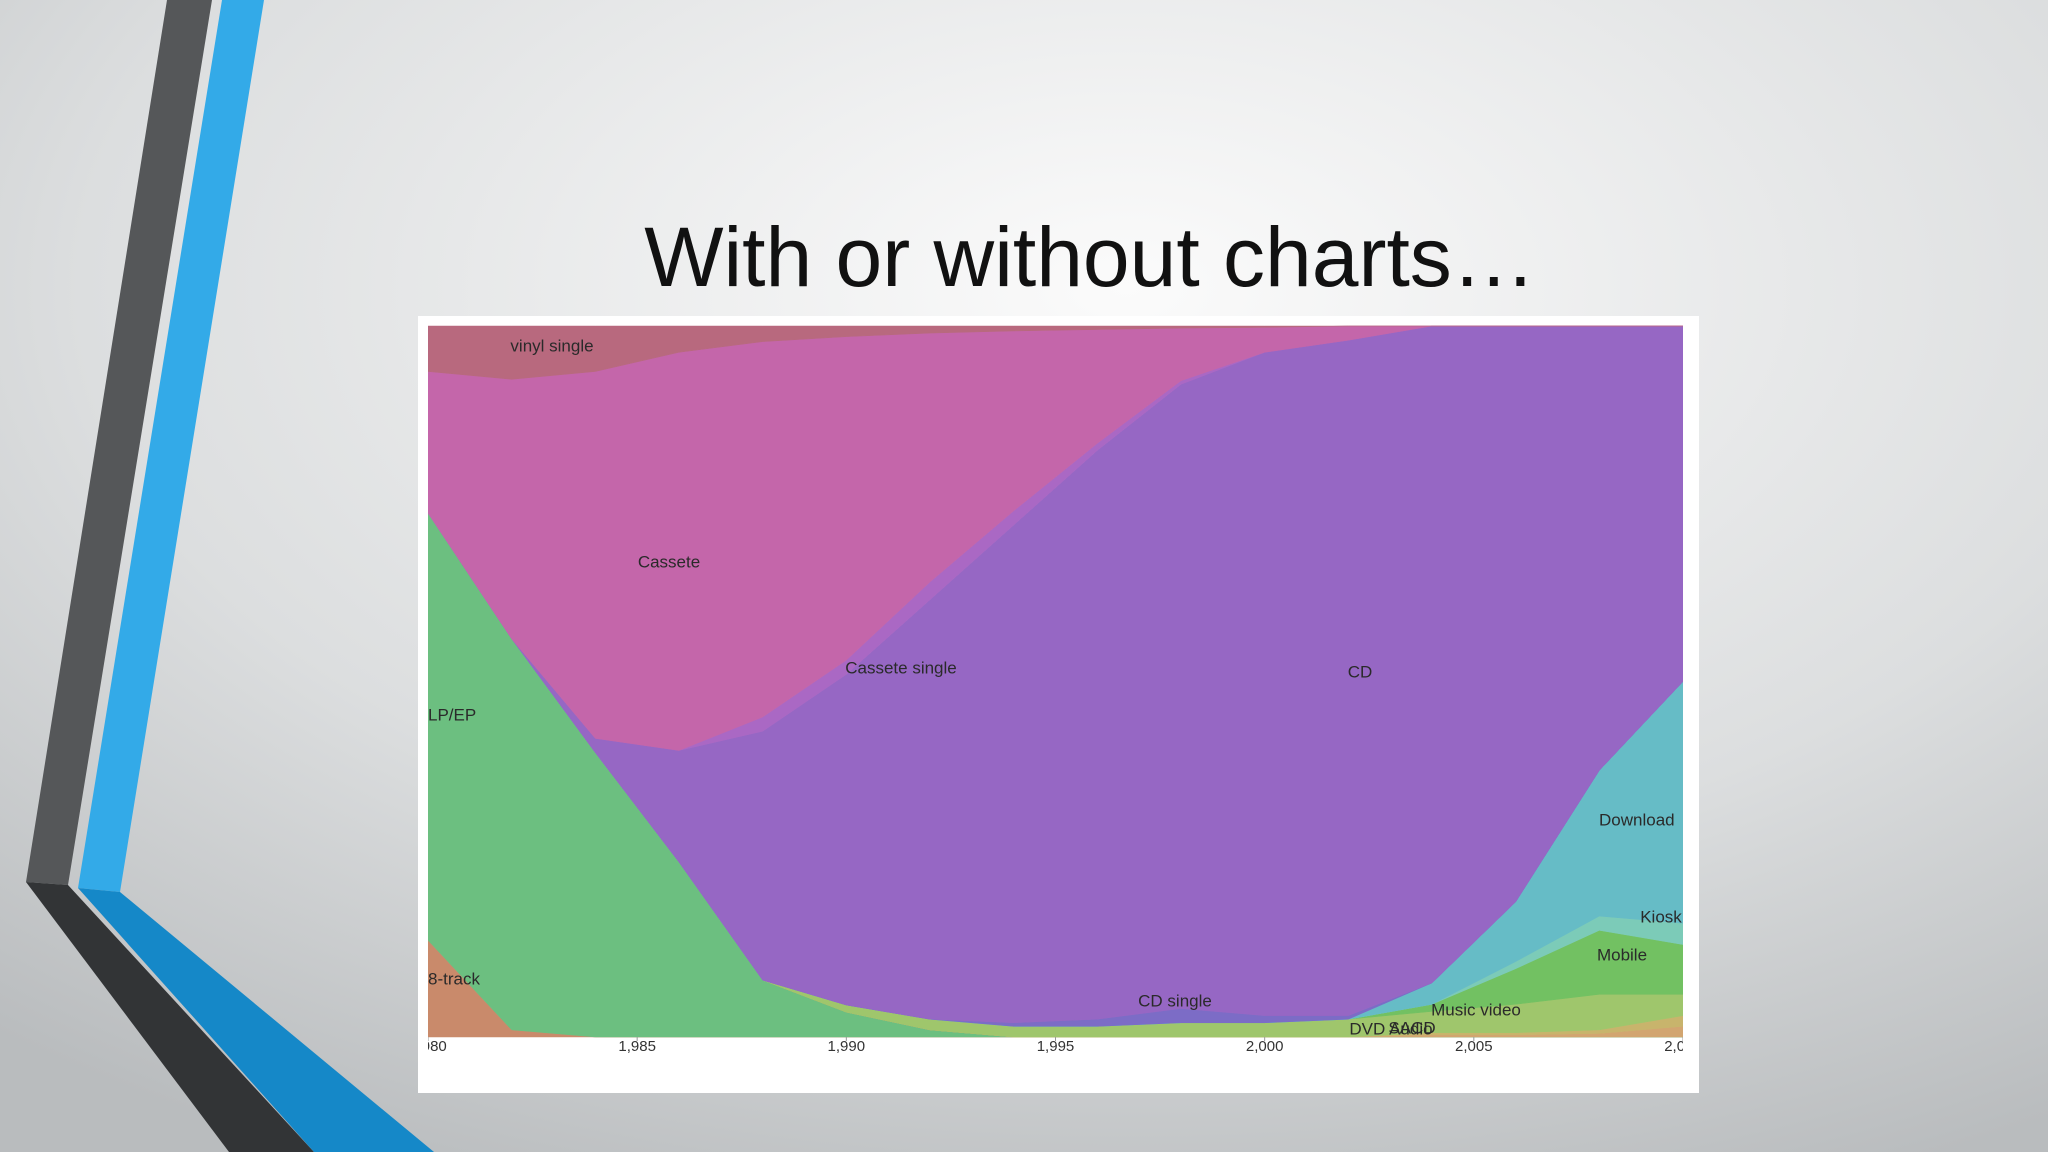 Image resolution: width=2048 pixels, height=1152 pixels. I want to click on series-label: Download, so click(1637, 819).